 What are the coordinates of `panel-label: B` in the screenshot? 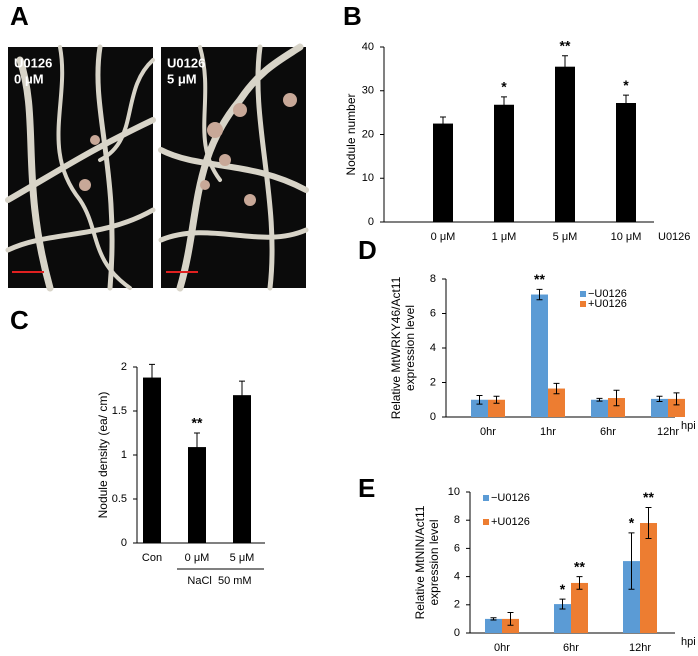 It's located at (352, 16).